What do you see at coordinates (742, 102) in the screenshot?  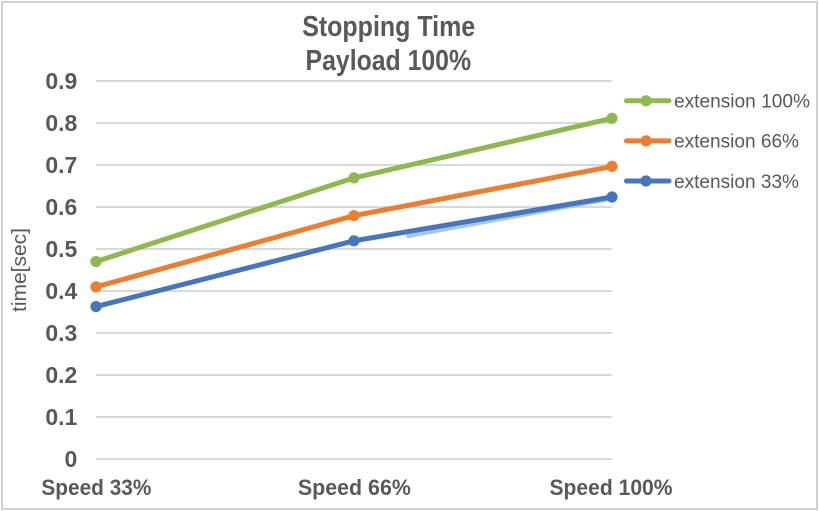 I see `svg-text: extension 100%` at bounding box center [742, 102].